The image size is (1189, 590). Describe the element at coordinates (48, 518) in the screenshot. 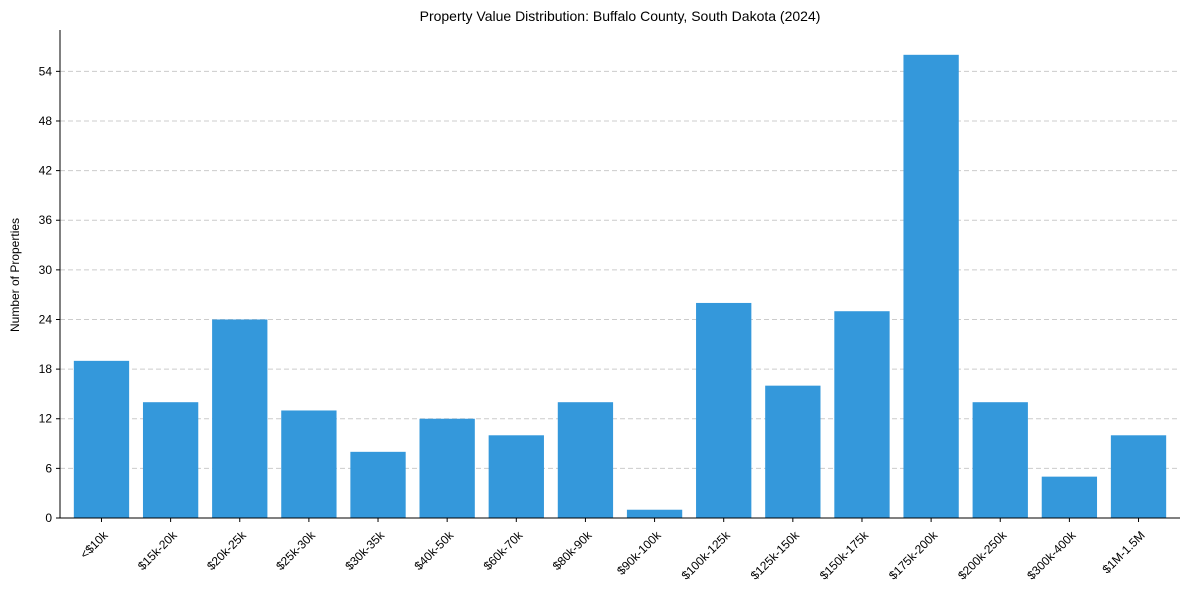

I see `y-tick-label: 0` at that location.